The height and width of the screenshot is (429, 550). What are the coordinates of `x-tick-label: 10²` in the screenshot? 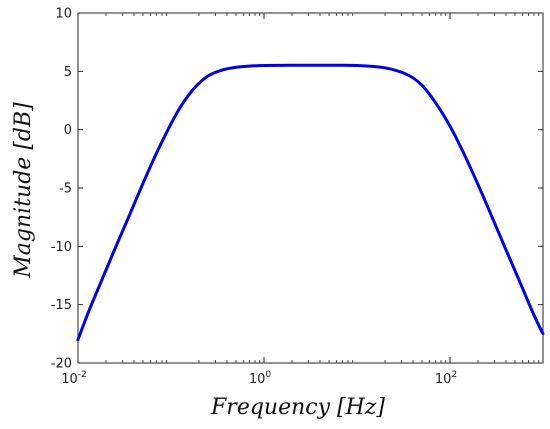 It's located at (446, 378).